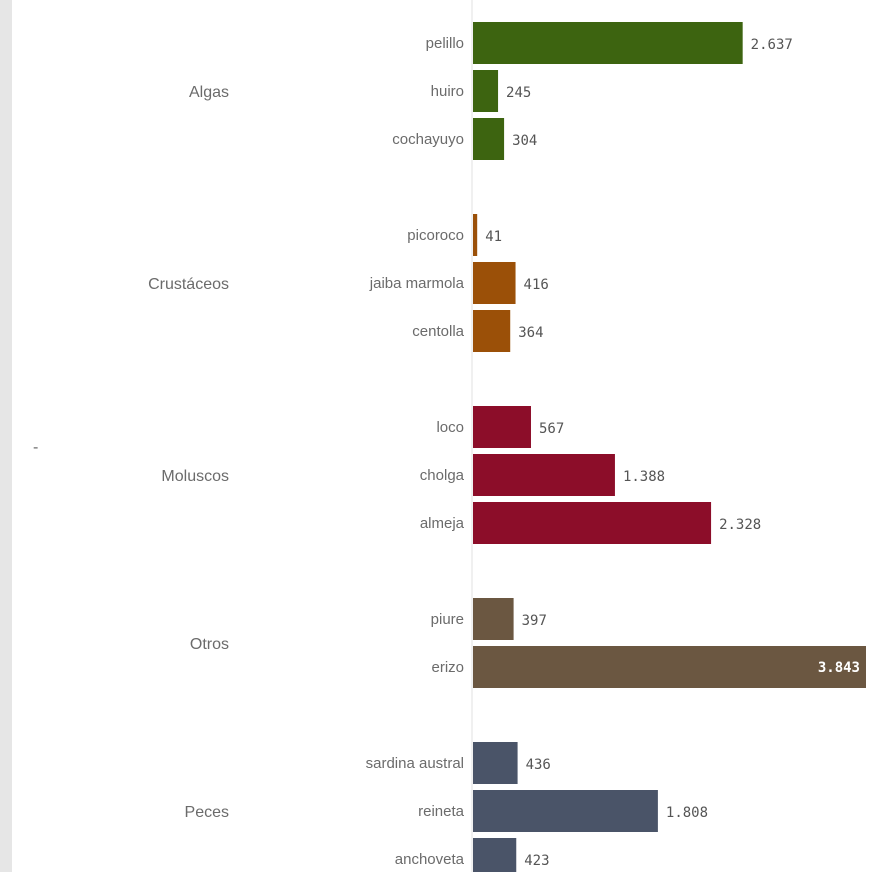 The image size is (886, 872). What do you see at coordinates (445, 43) in the screenshot?
I see `bar-category-label: pelillo` at bounding box center [445, 43].